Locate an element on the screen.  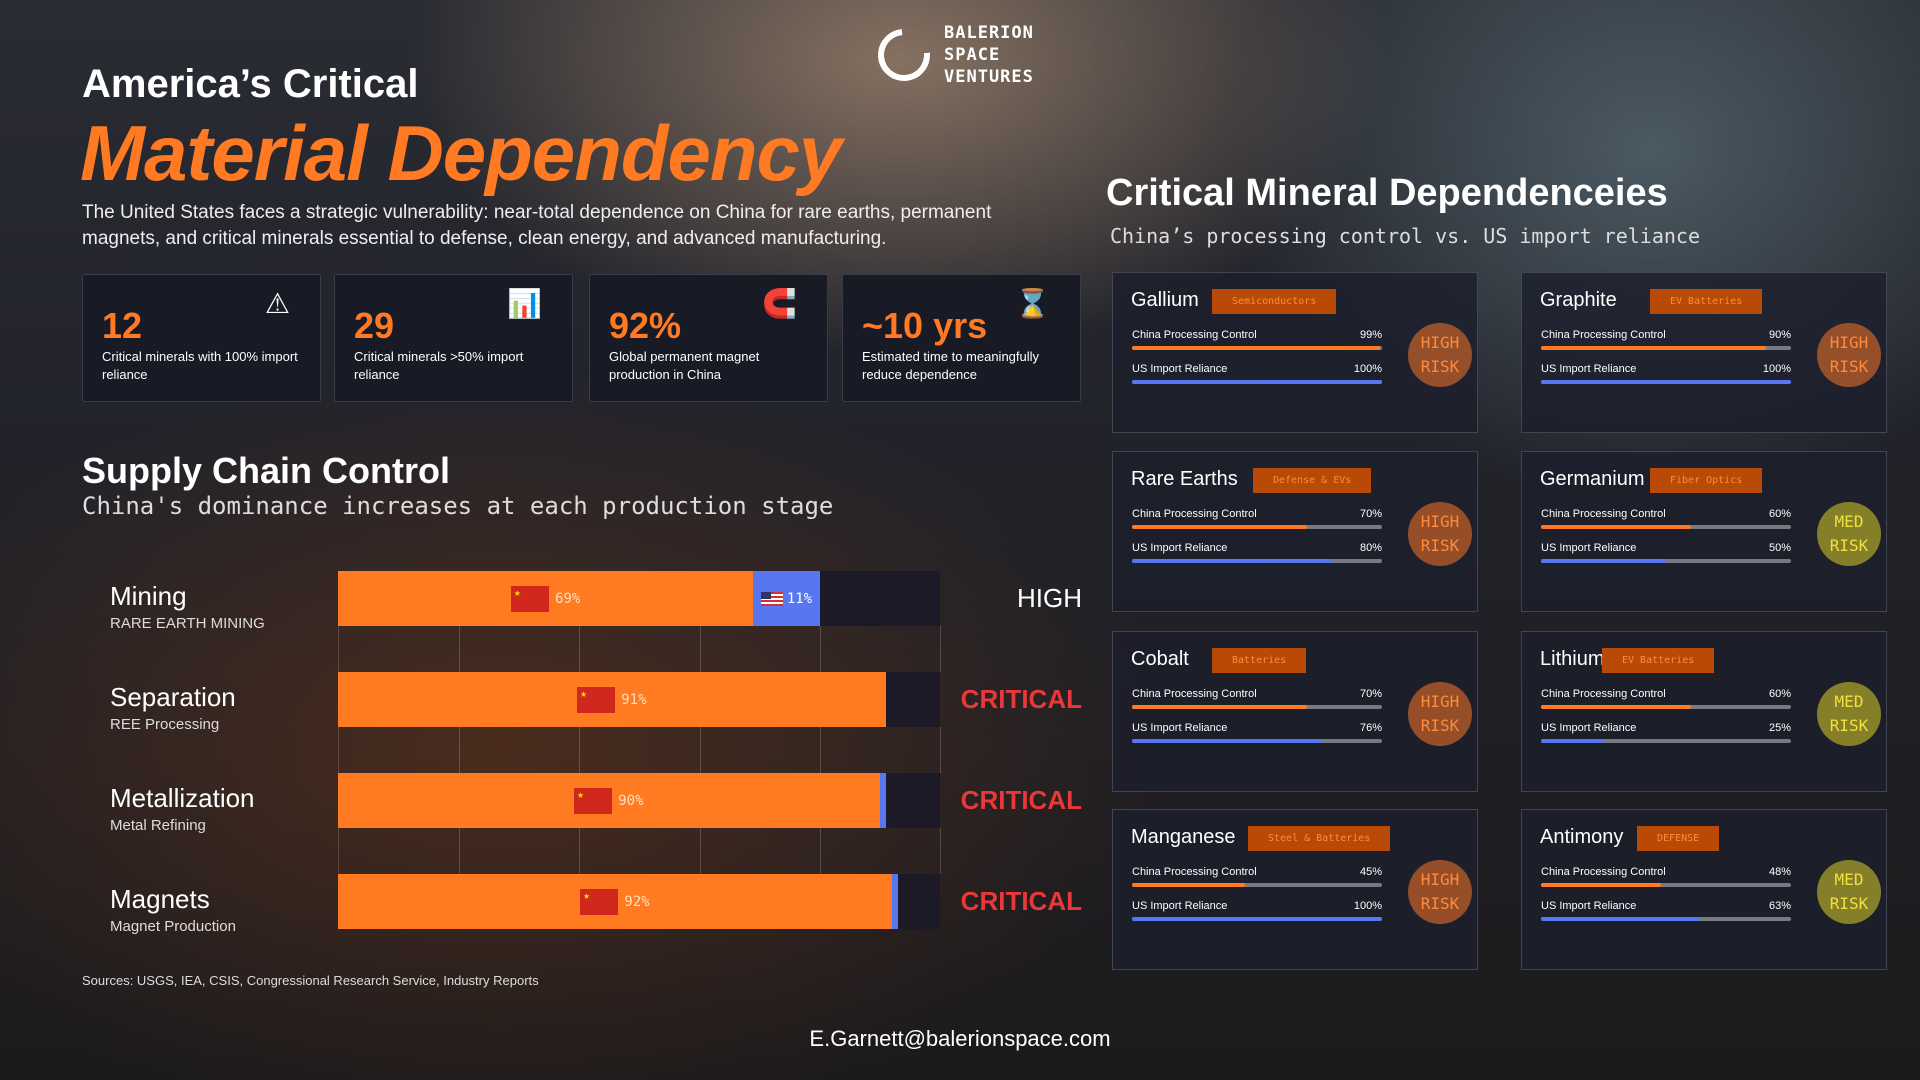
mineral-name: Graphite is located at coordinates (1578, 300).